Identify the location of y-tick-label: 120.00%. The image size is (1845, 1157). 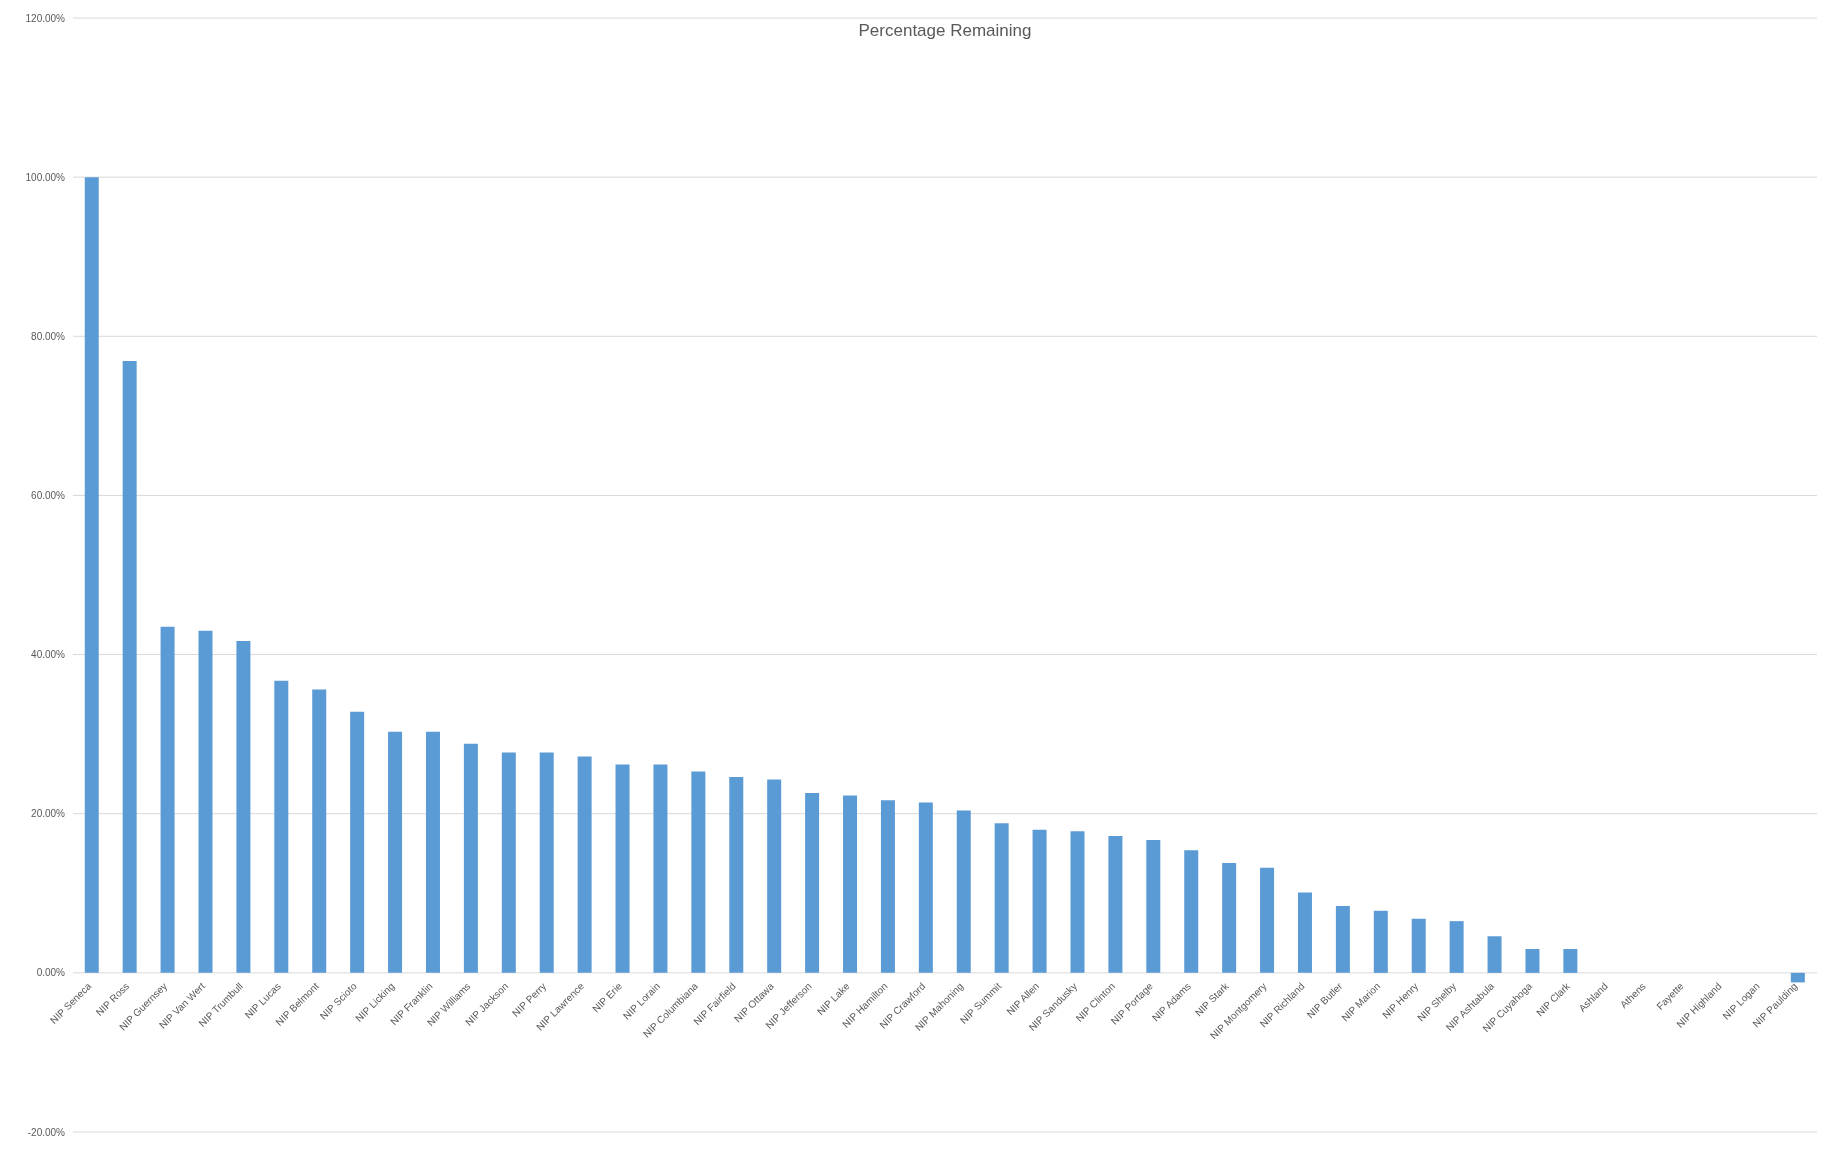
(45, 18).